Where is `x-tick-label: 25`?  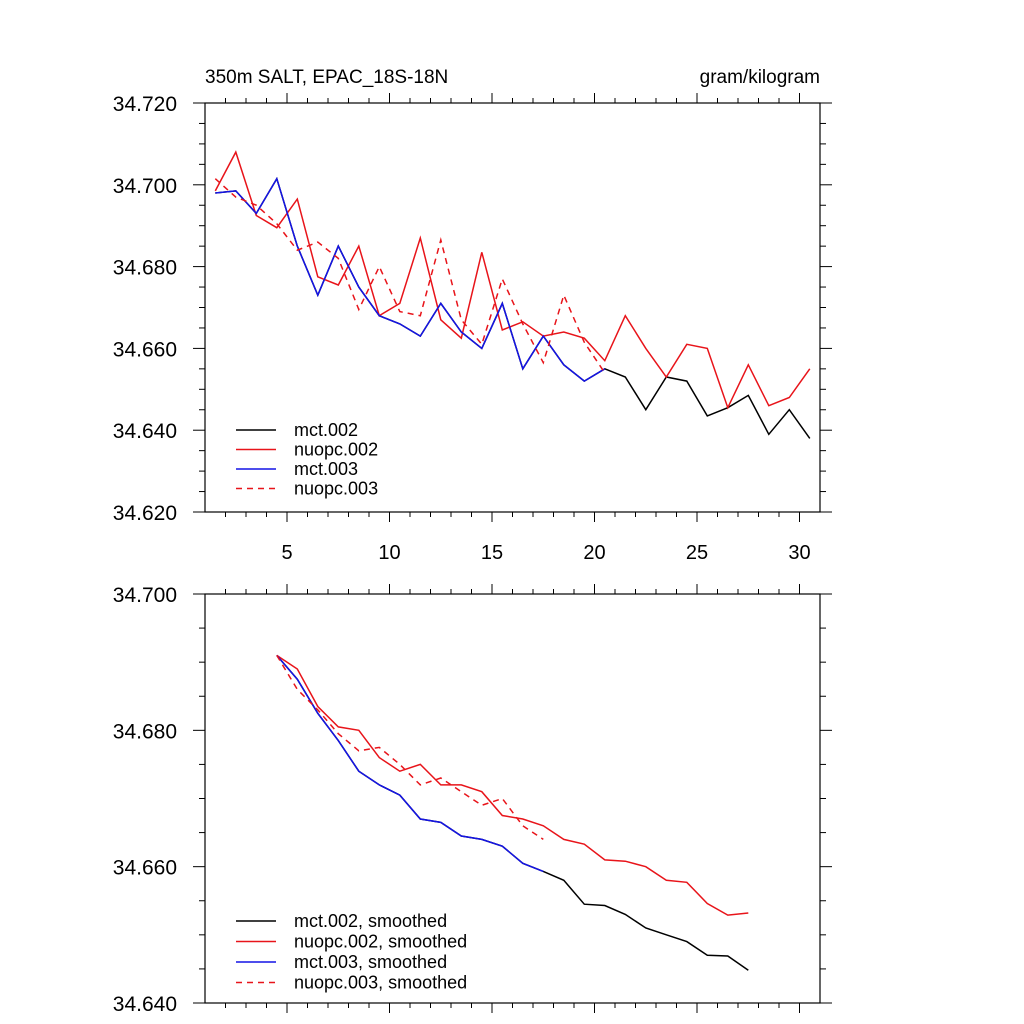 x-tick-label: 25 is located at coordinates (697, 553).